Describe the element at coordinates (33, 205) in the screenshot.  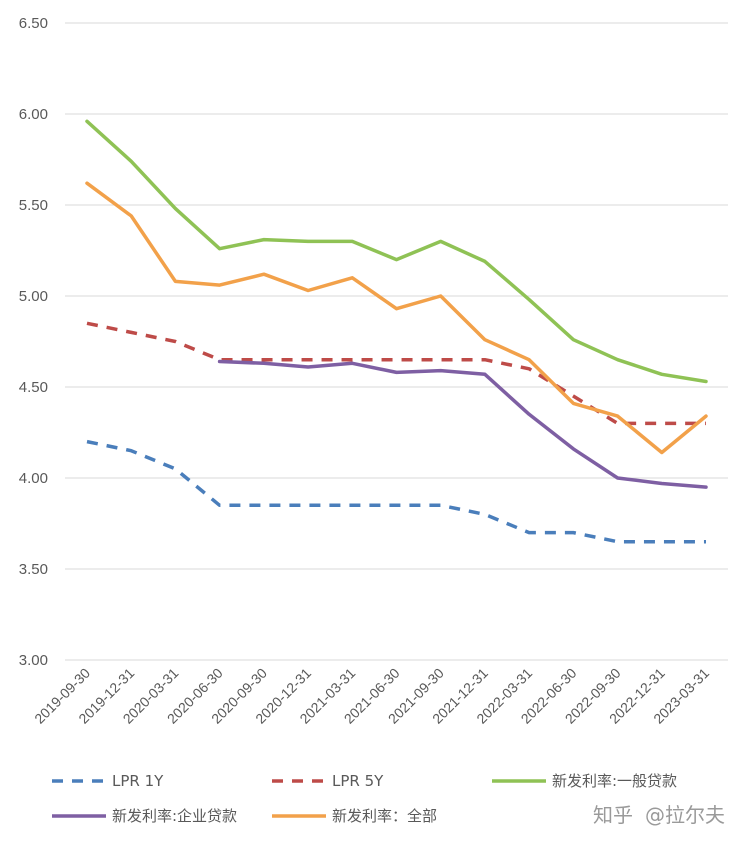
I see `y-tick-label: 5.50` at that location.